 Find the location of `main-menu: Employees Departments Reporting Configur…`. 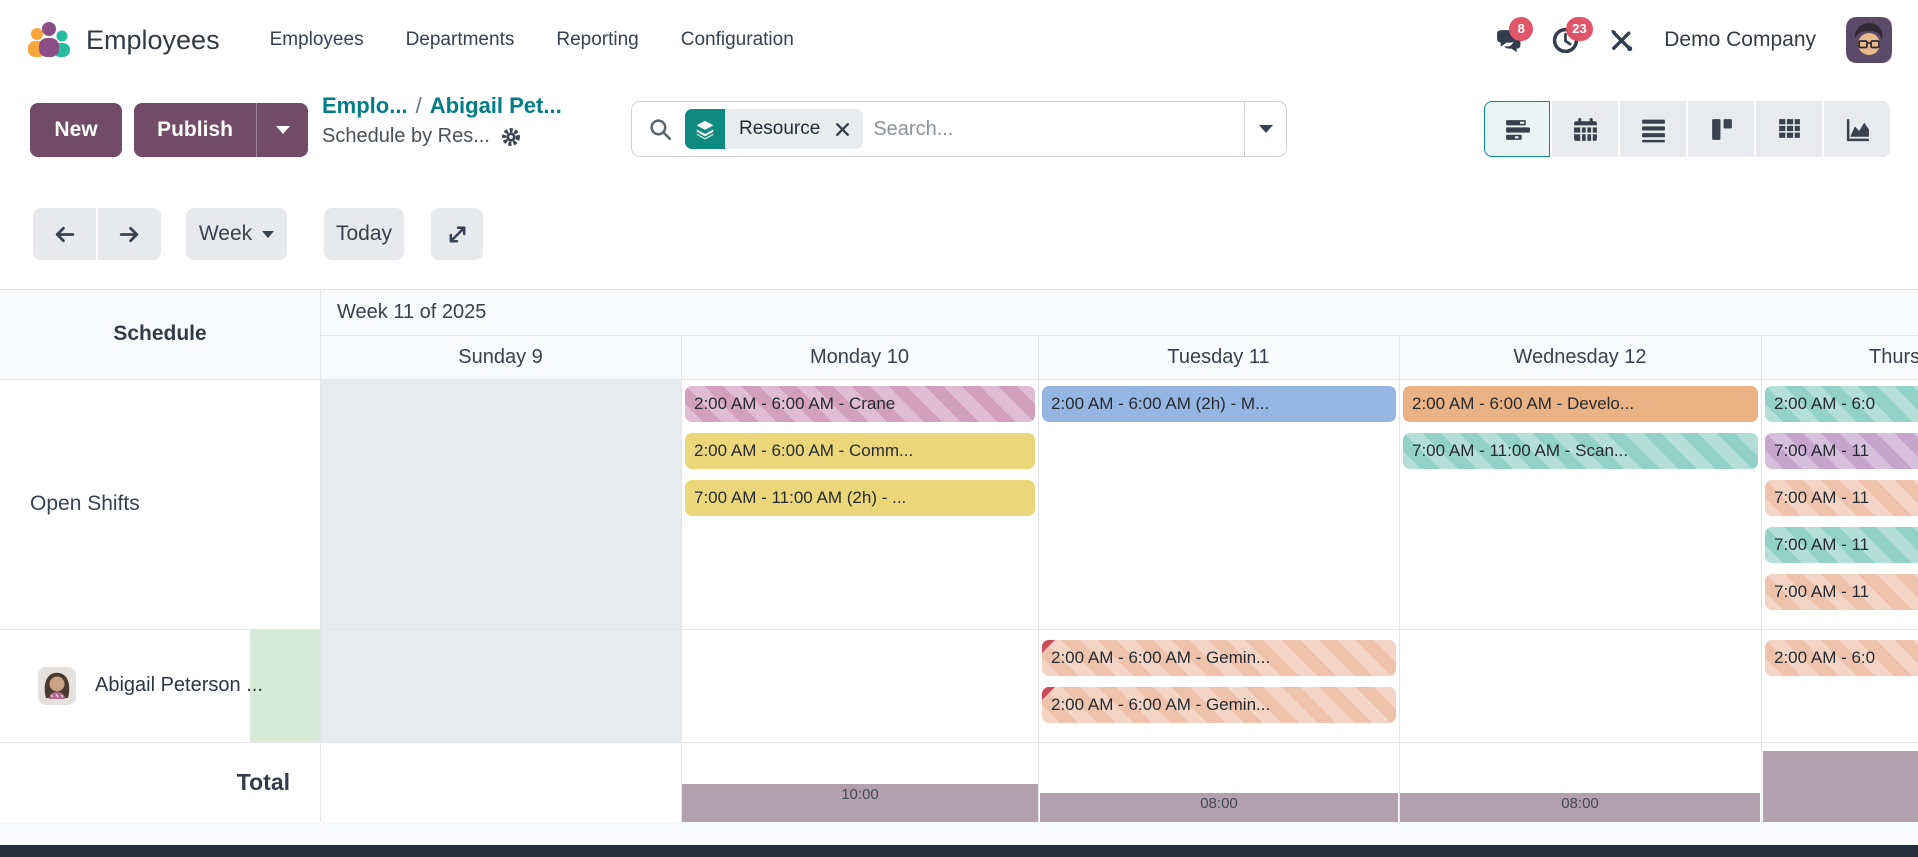

main-menu: Employees Departments Reporting Configur… is located at coordinates (532, 40).